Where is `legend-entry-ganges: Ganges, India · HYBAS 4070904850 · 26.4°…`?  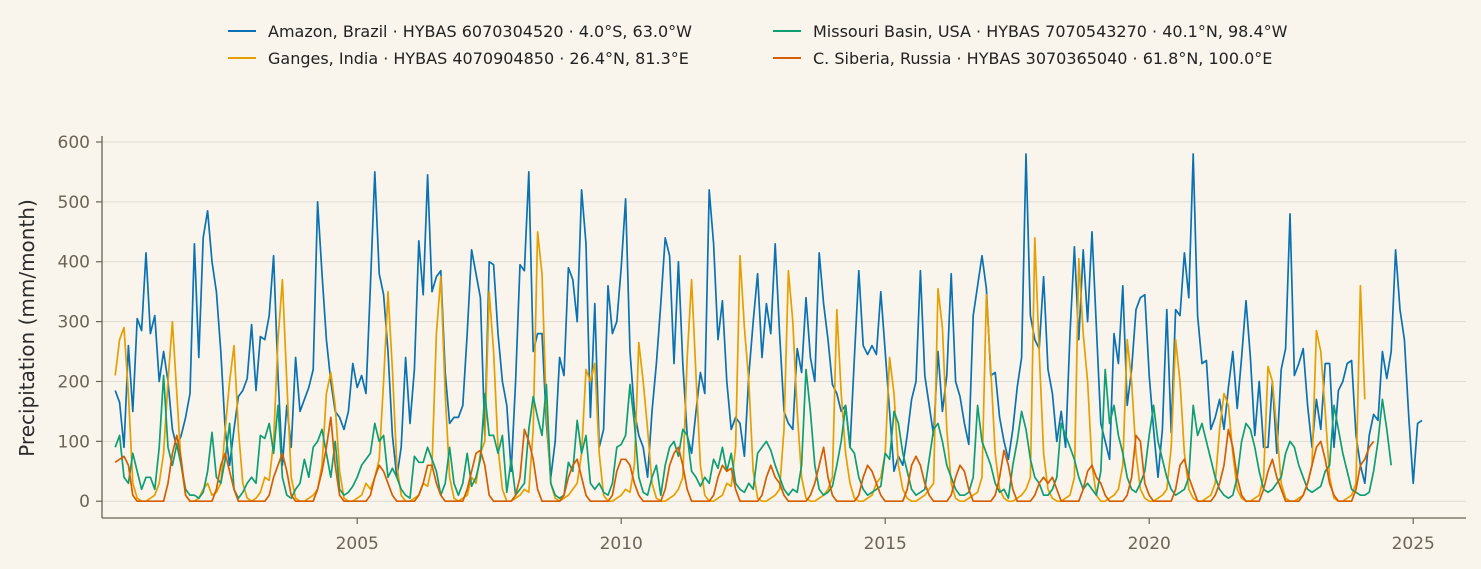
legend-entry-ganges: Ganges, India · HYBAS 4070904850 · 26.4°… is located at coordinates (458, 58).